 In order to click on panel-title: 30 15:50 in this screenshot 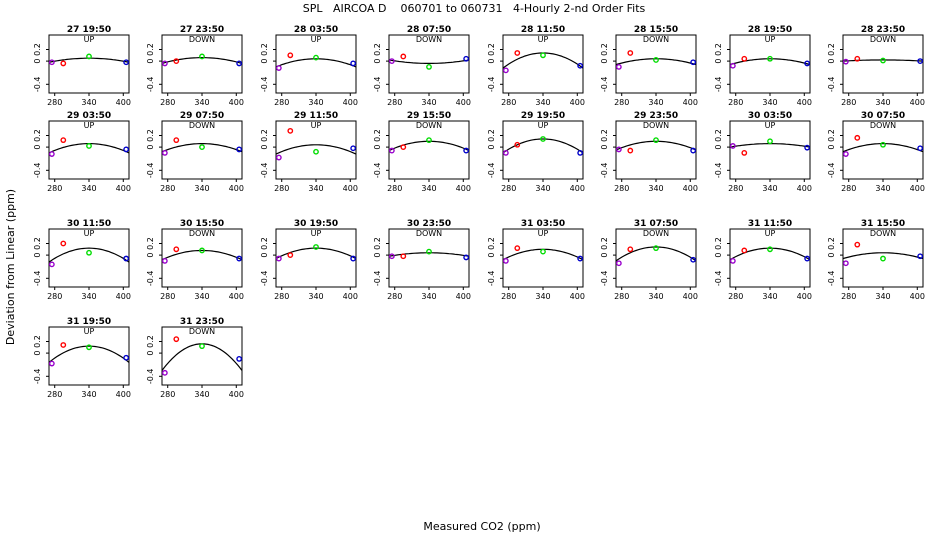, I will do `click(202, 224)`.